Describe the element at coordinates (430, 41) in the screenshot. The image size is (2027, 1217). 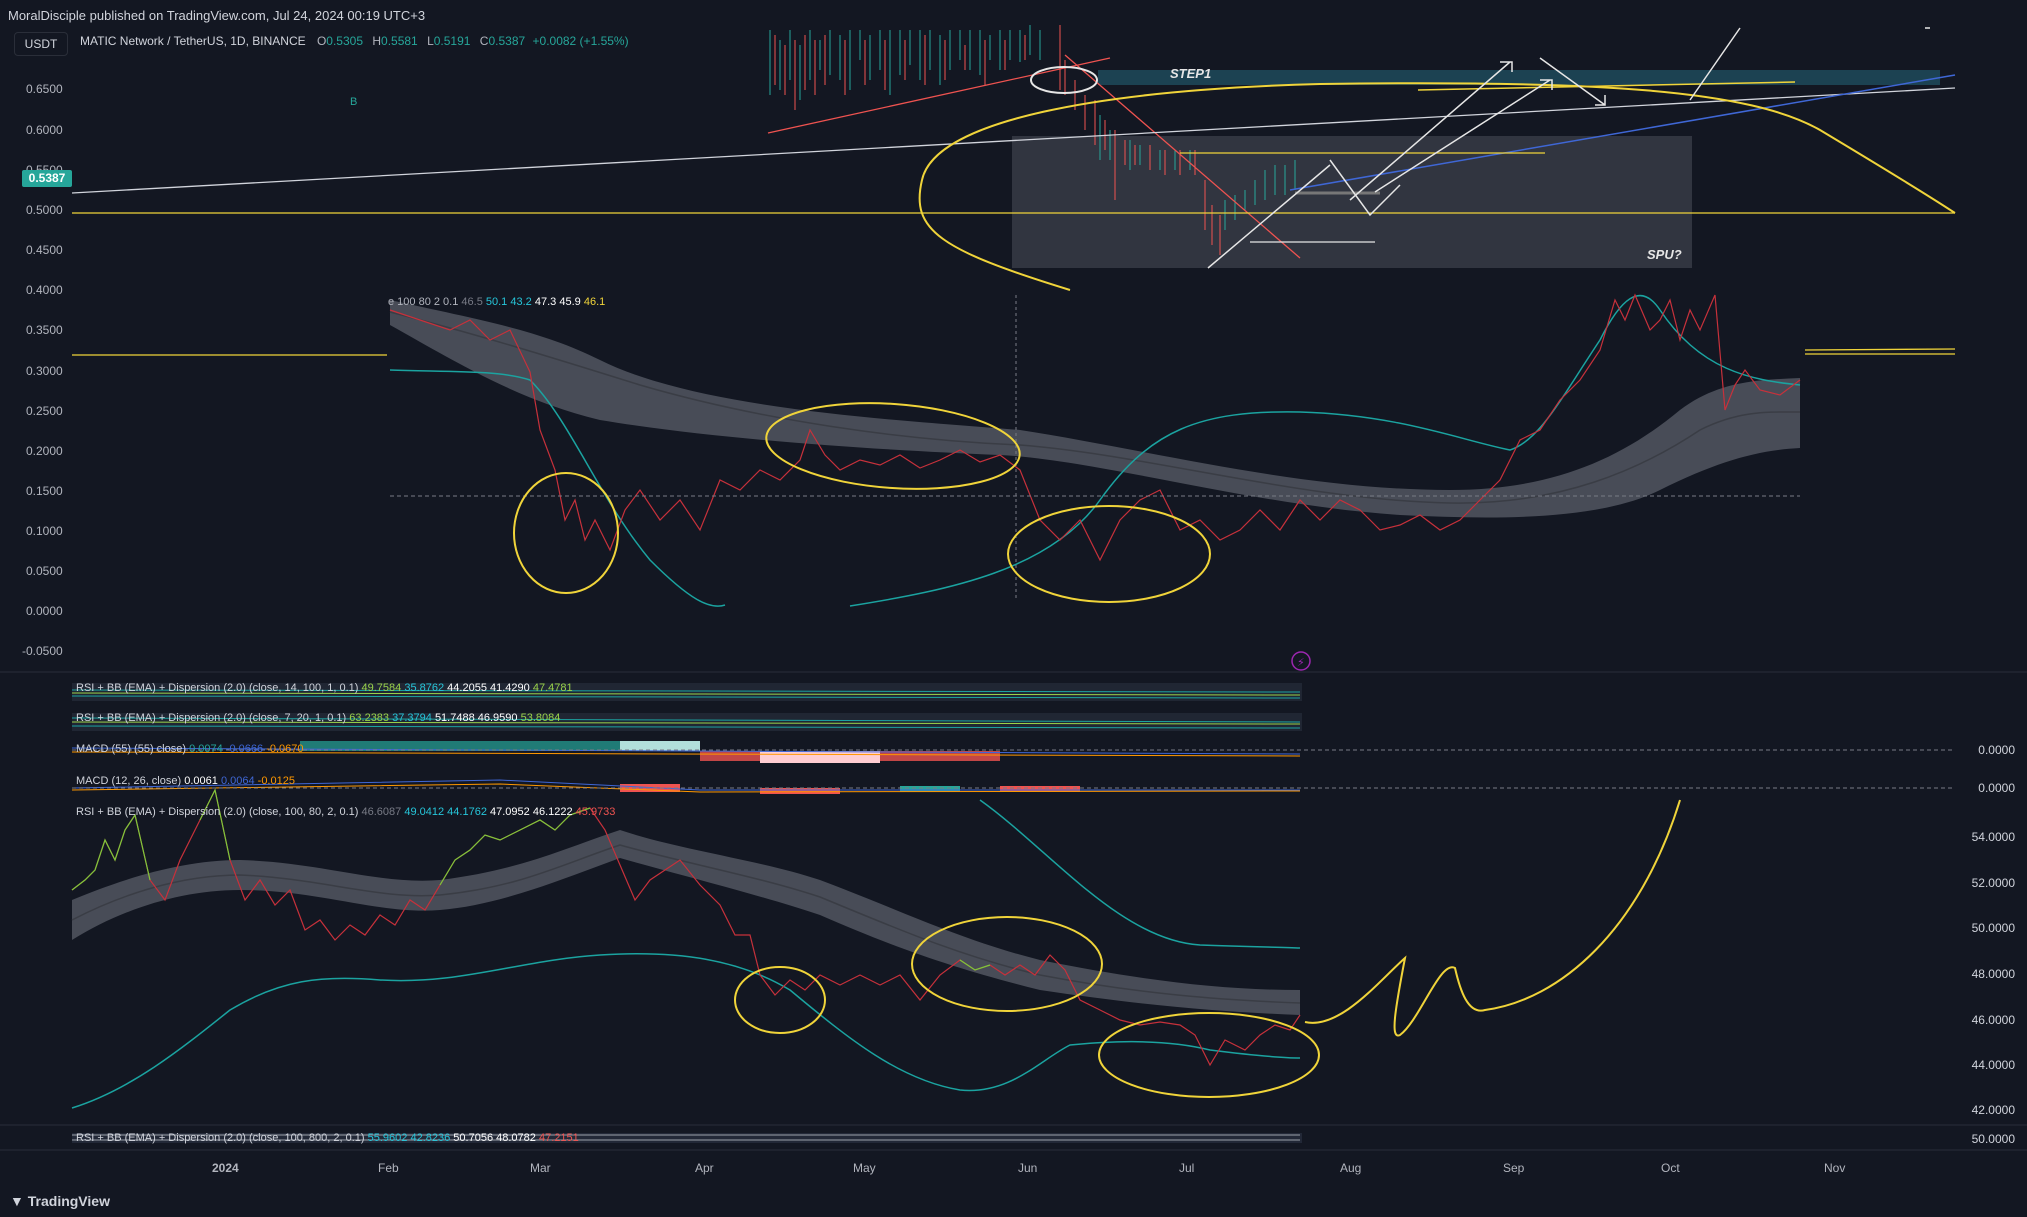
I see `low-key: L` at that location.